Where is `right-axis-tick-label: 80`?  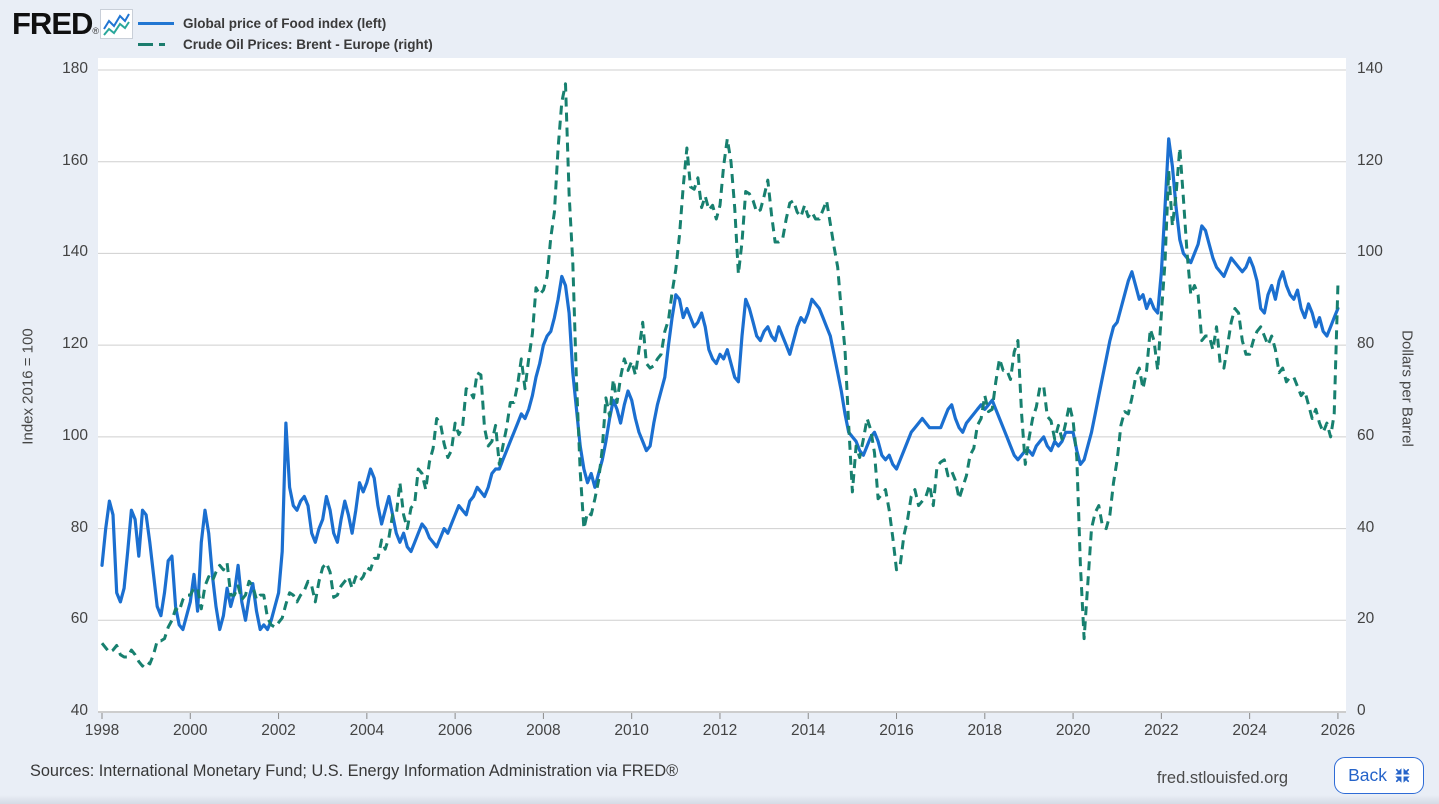
right-axis-tick-label: 80 is located at coordinates (1366, 344).